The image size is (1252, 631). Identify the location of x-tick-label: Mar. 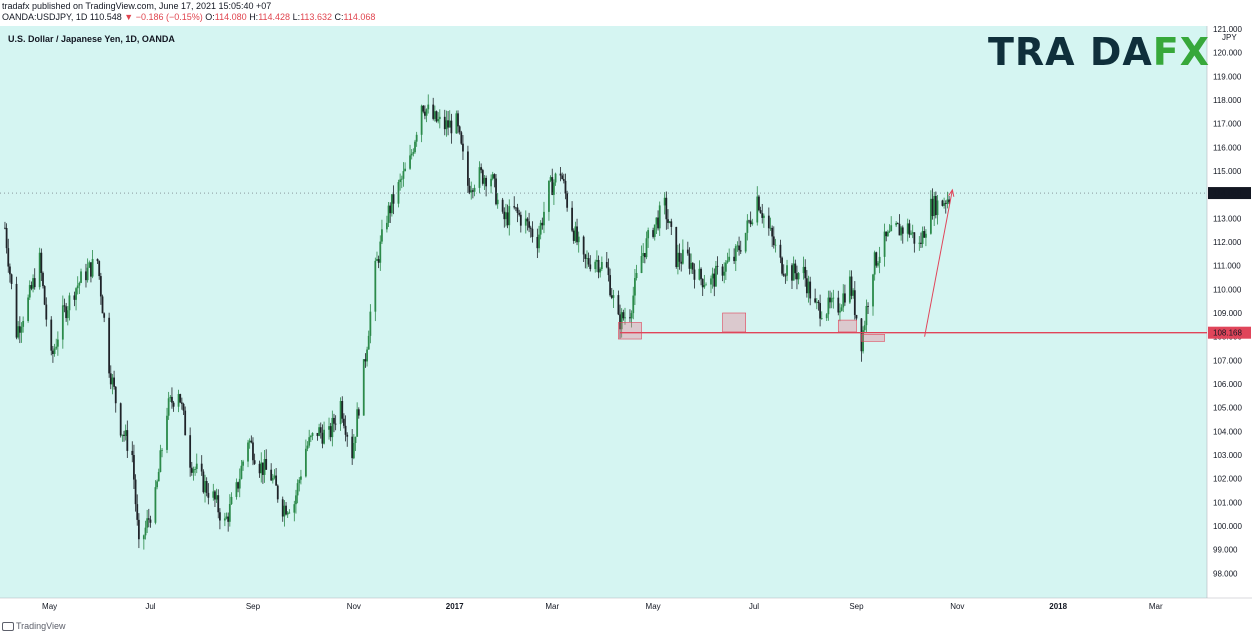
(552, 606).